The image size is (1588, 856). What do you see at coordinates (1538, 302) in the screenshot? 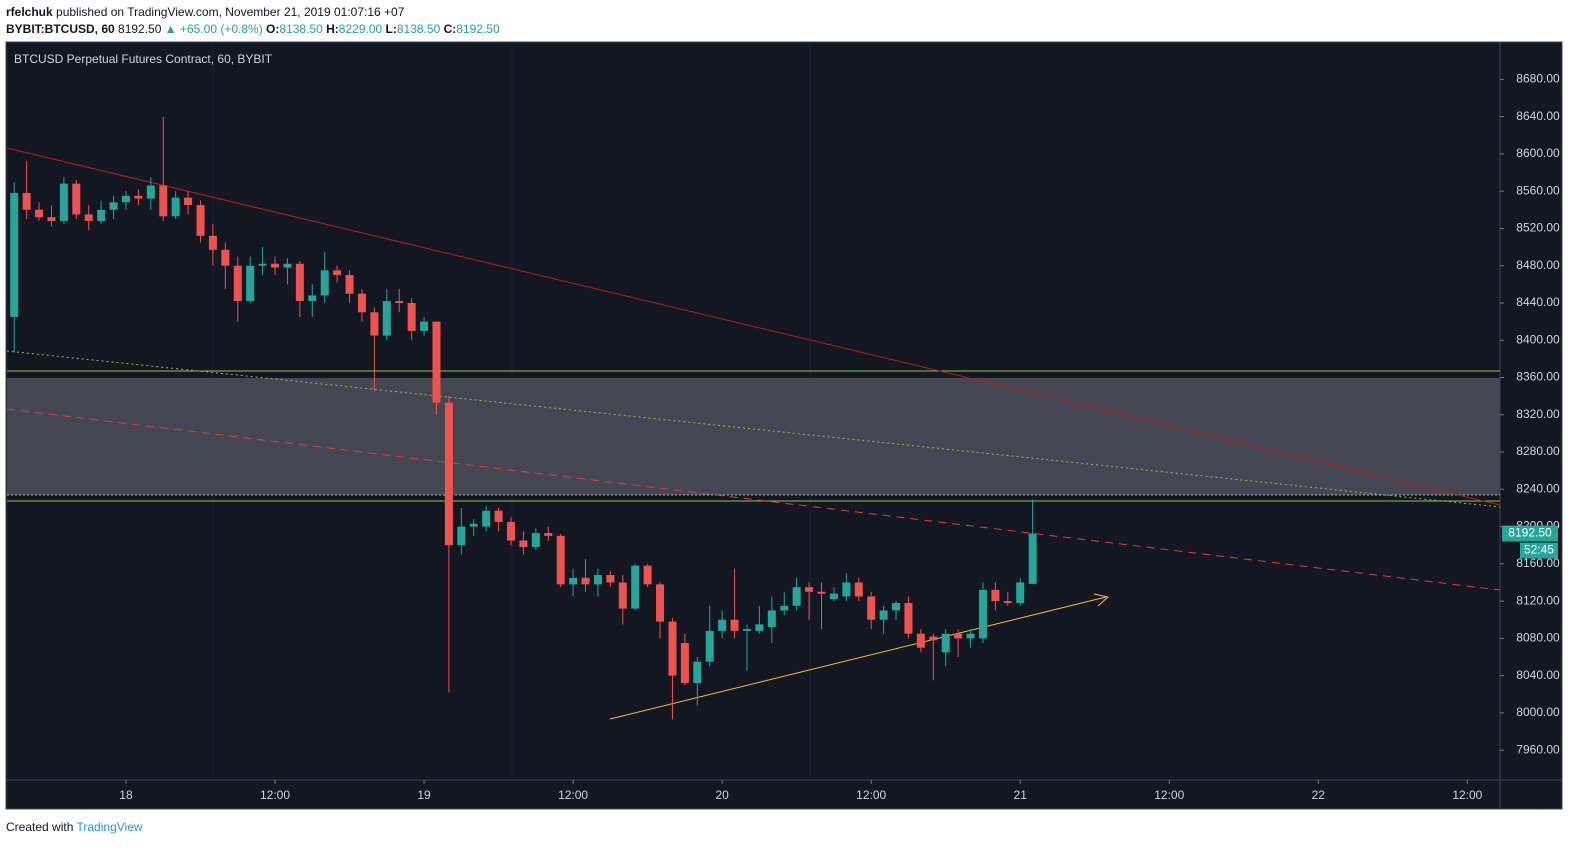
I see `y-tick-label: 8440.00` at bounding box center [1538, 302].